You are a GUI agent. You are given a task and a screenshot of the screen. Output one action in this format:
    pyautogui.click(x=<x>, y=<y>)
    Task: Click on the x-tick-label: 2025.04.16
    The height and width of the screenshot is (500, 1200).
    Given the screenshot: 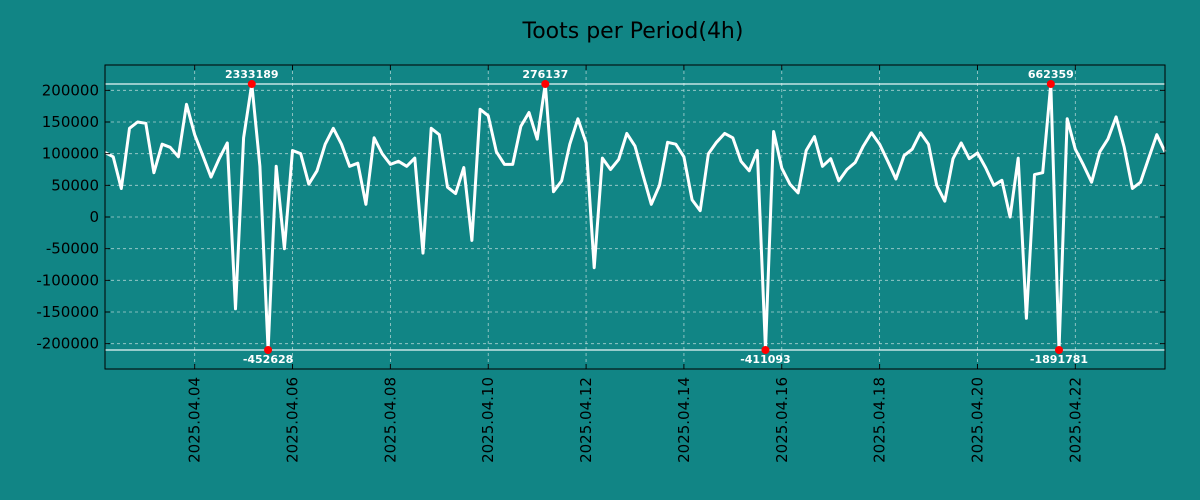 What is the action you would take?
    pyautogui.click(x=782, y=420)
    